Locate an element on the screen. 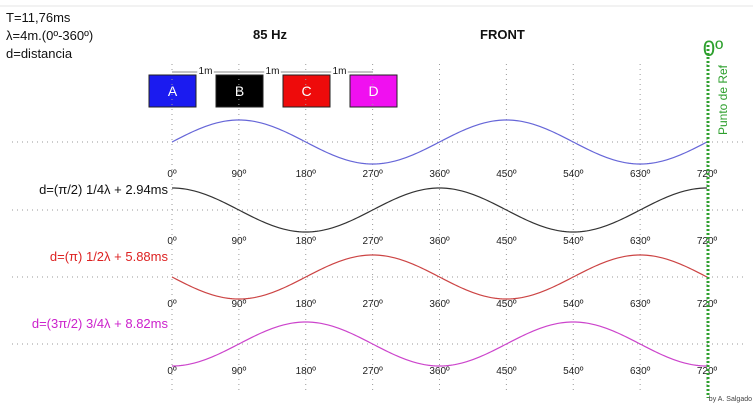 The width and height of the screenshot is (753, 408). speaker-b-box is located at coordinates (239, 91).